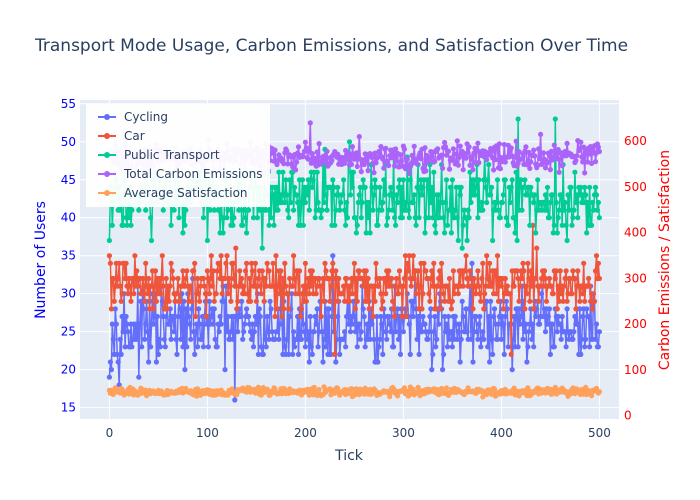  I want to click on right-y-tick-label: 0, so click(628, 416).